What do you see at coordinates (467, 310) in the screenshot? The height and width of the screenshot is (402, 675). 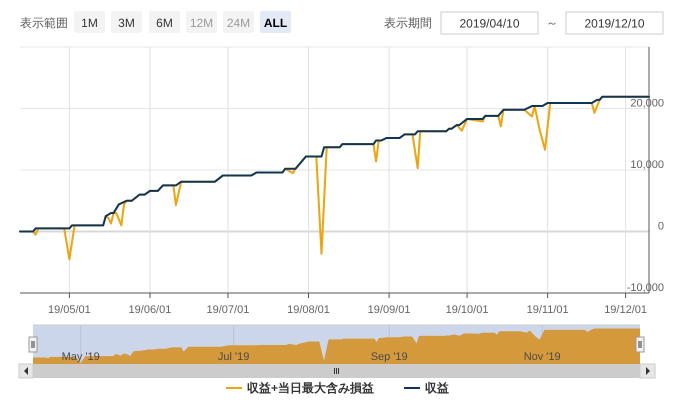 I see `x-tick-label: 19/10/01` at bounding box center [467, 310].